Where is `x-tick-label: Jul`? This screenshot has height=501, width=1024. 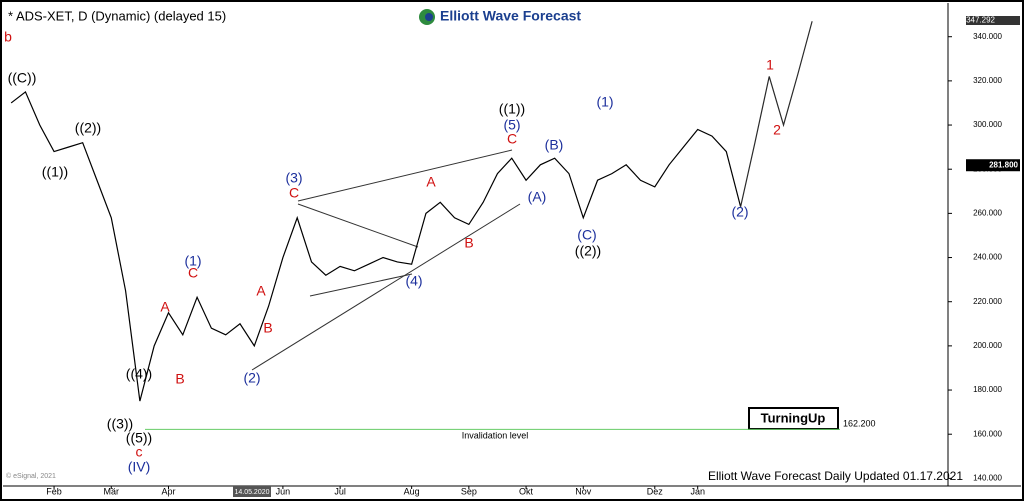 x-tick-label: Jul is located at coordinates (340, 491).